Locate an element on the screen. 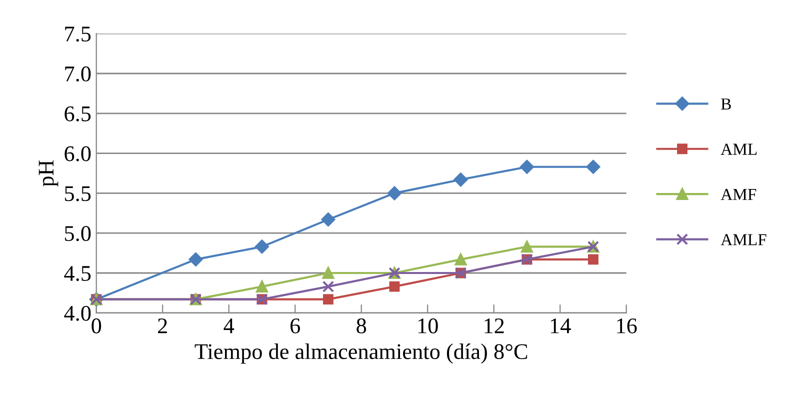 This screenshot has height=420, width=803. x-axis-title: Tiempo de almacenamiento (día) 8°C is located at coordinates (361, 353).